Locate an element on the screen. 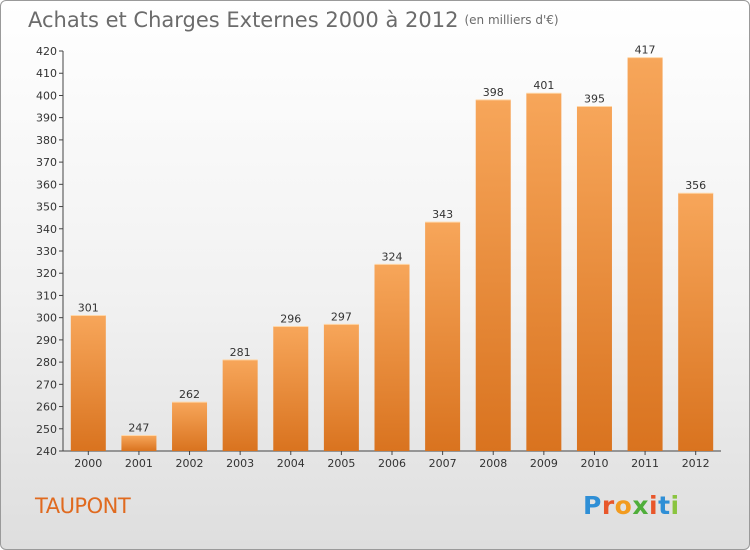  y-tick-label: 280 is located at coordinates (46, 362).